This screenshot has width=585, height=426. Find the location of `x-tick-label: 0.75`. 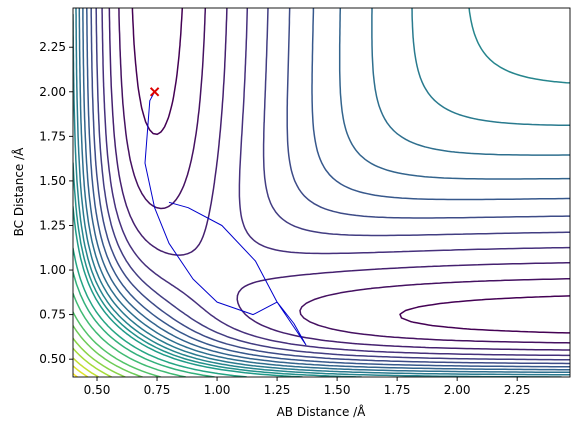

x-tick-label: 0.75 is located at coordinates (157, 390).